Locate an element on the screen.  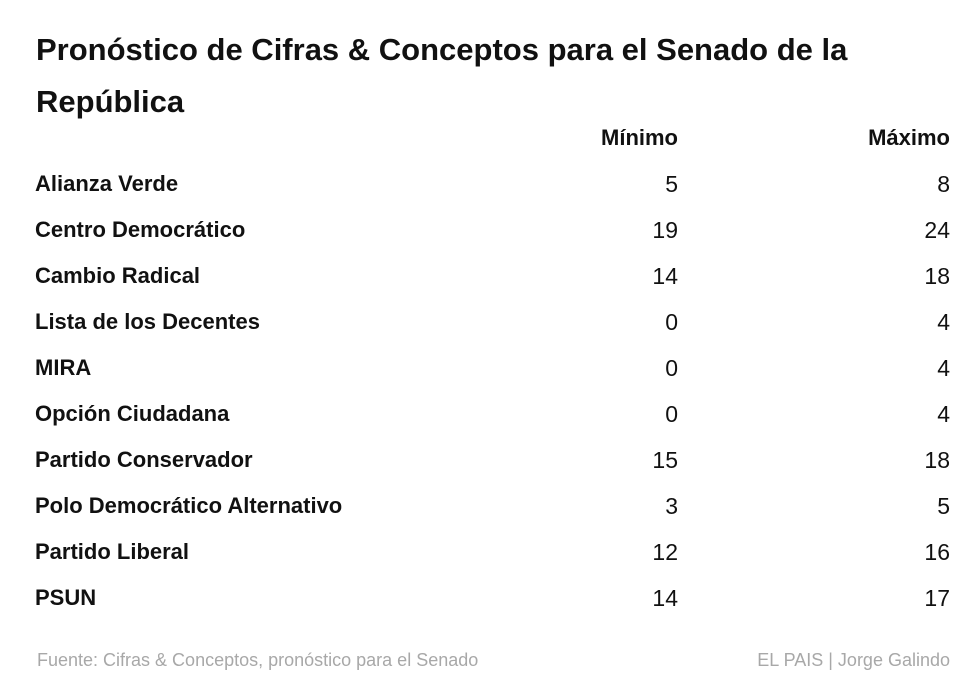
party-name: Lista de los Decentes is located at coordinates (147, 321).